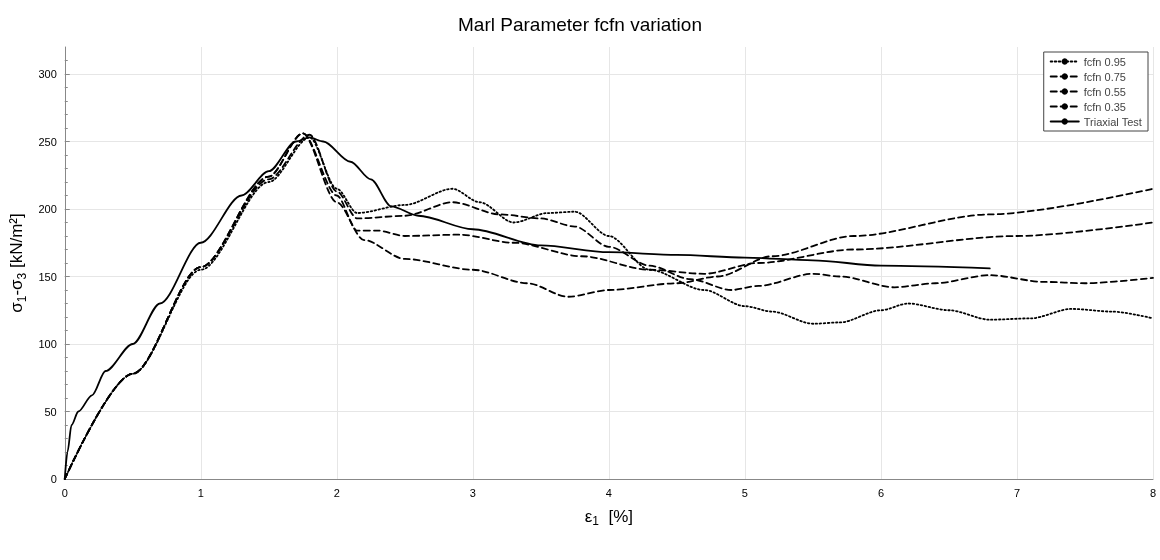 The height and width of the screenshot is (560, 1160). I want to click on y-tick-label: 0, so click(53, 479).